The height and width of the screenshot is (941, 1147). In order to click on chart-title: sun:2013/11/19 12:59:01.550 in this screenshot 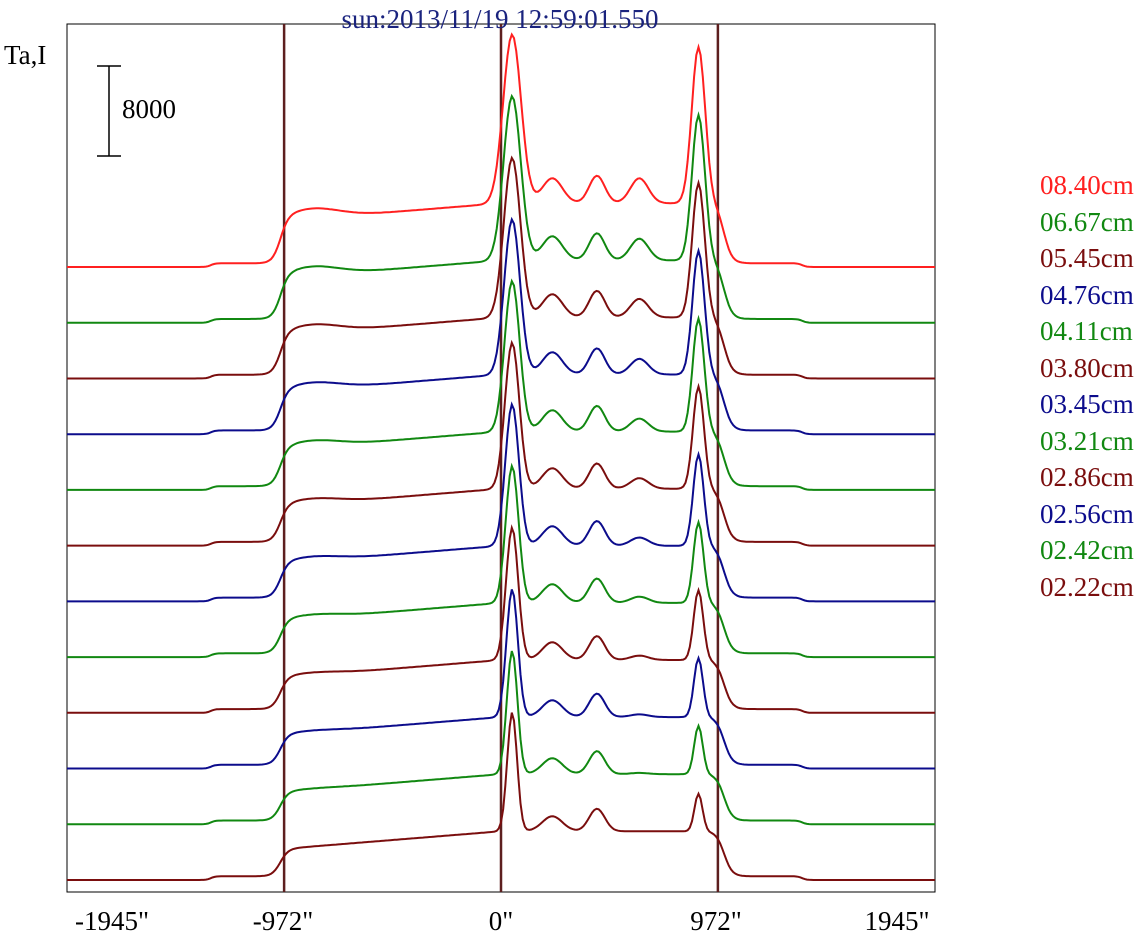, I will do `click(500, 19)`.